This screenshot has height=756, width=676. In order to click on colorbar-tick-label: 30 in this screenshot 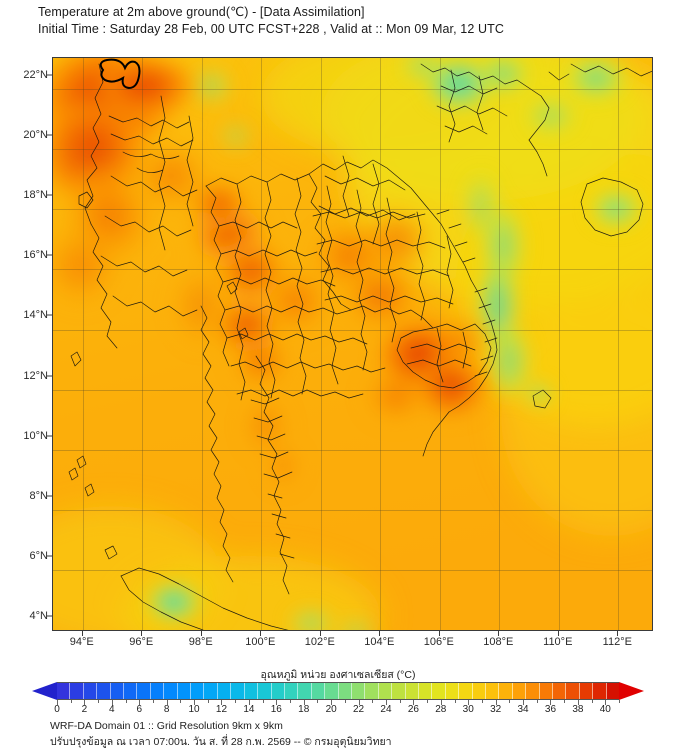, I will do `click(468, 709)`.